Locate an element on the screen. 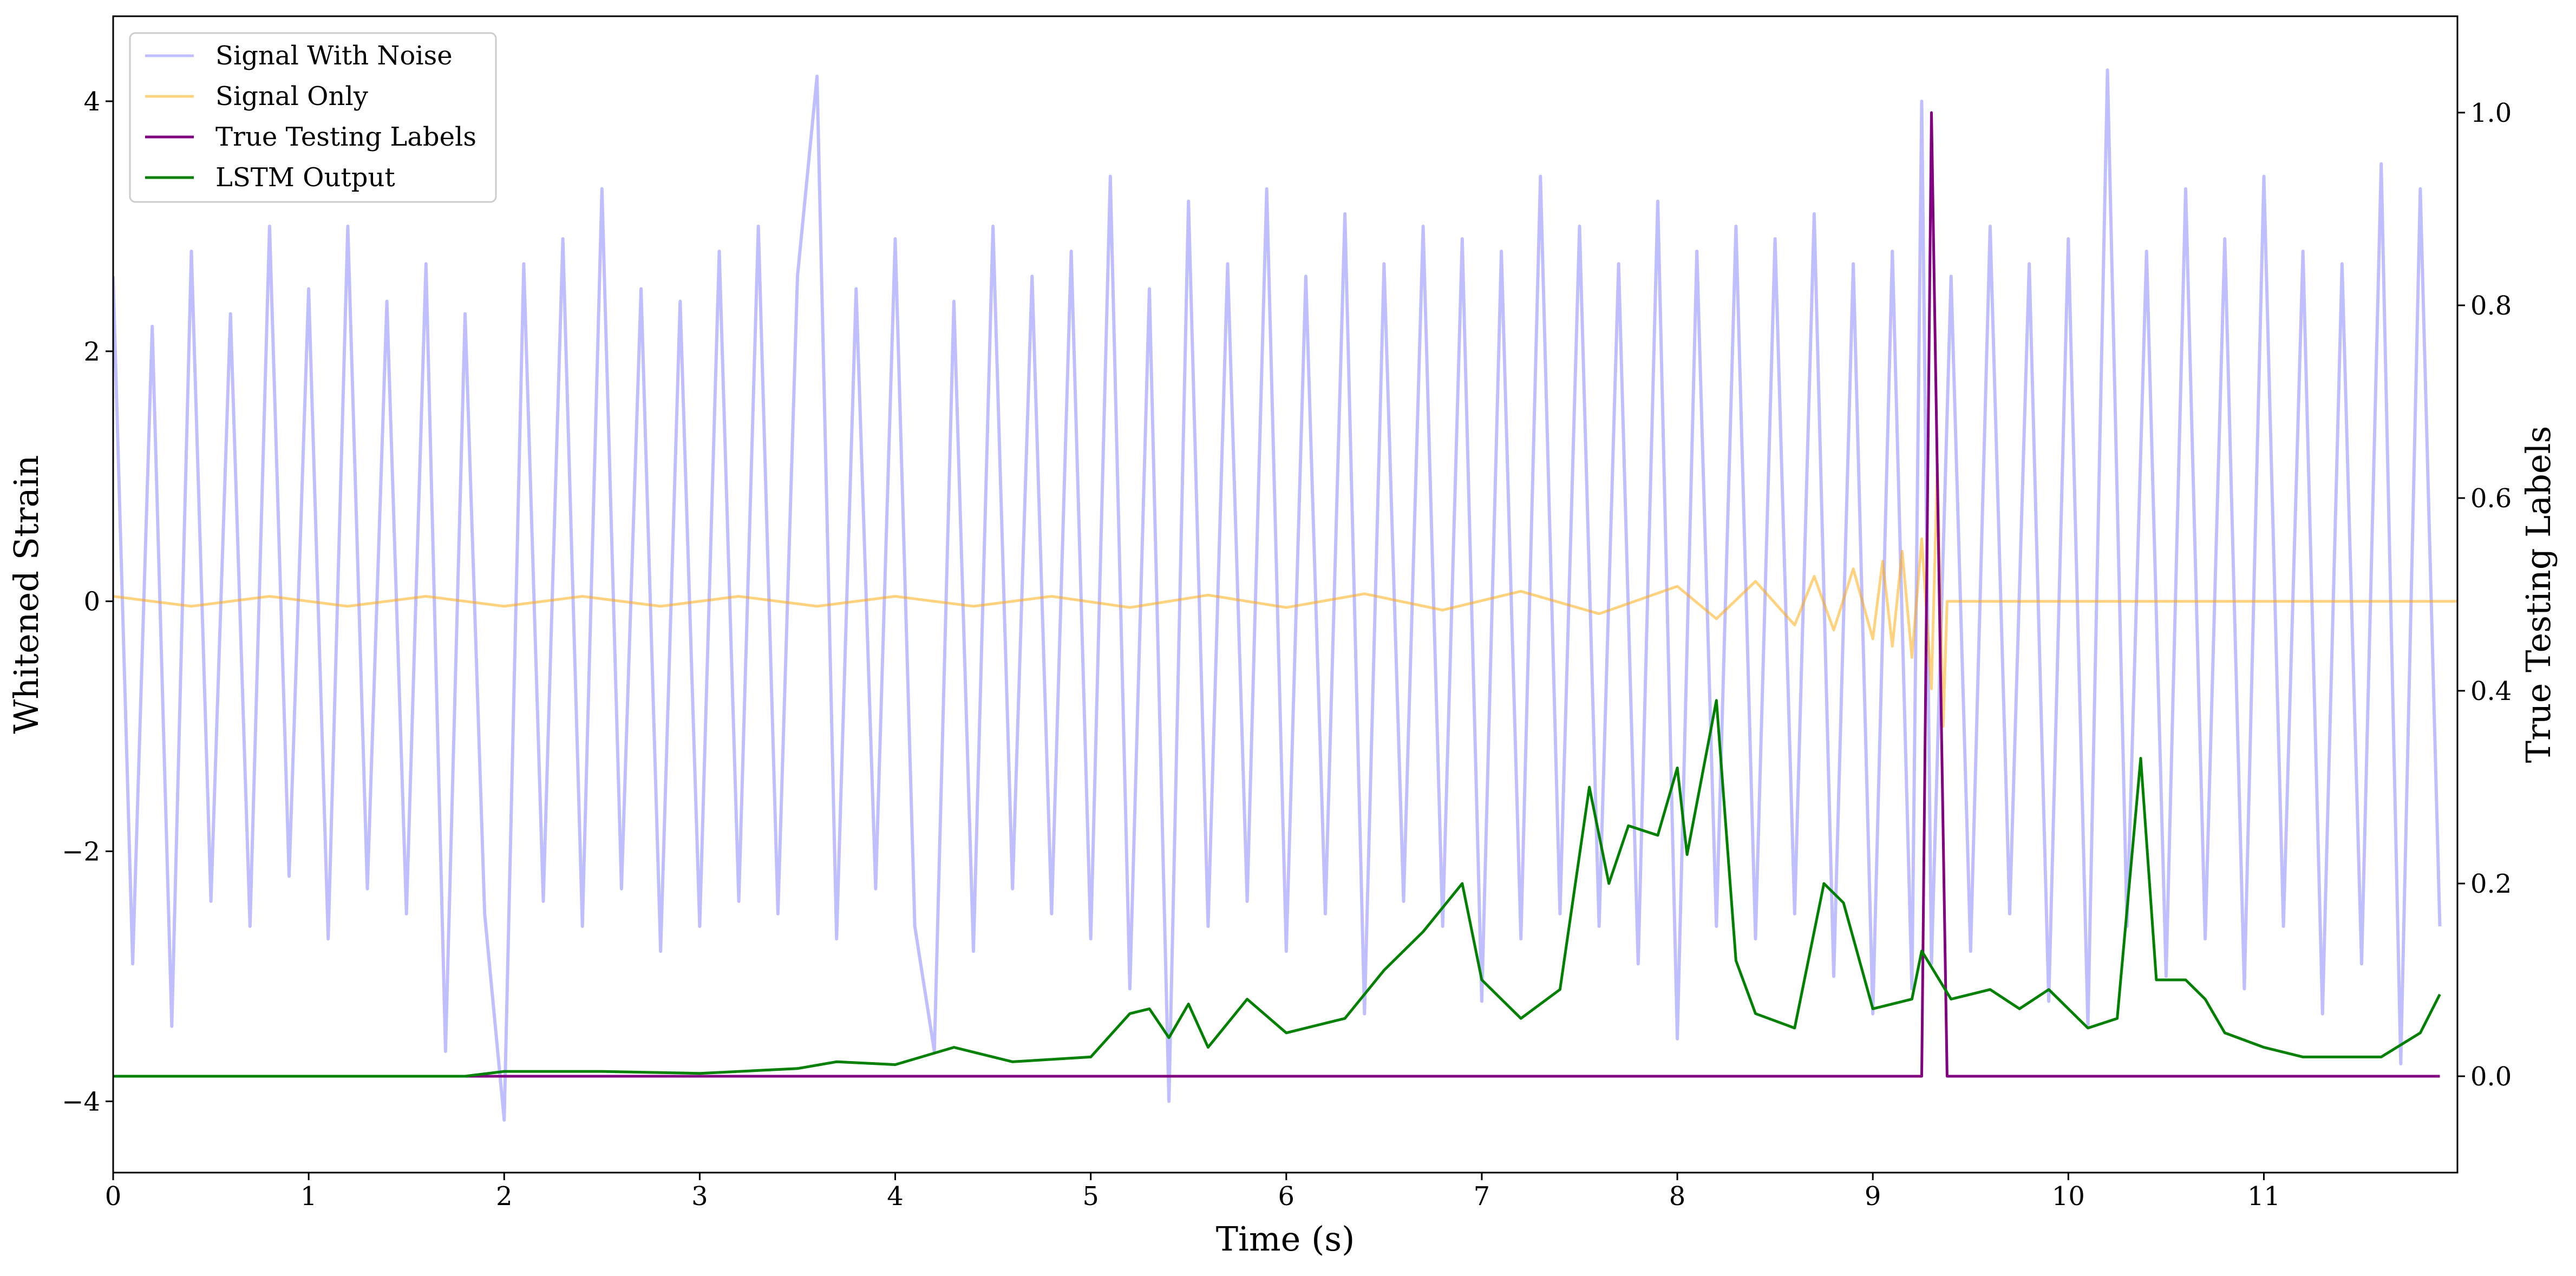 This screenshot has width=2576, height=1276. x-tick-label: 5 is located at coordinates (1090, 1196).